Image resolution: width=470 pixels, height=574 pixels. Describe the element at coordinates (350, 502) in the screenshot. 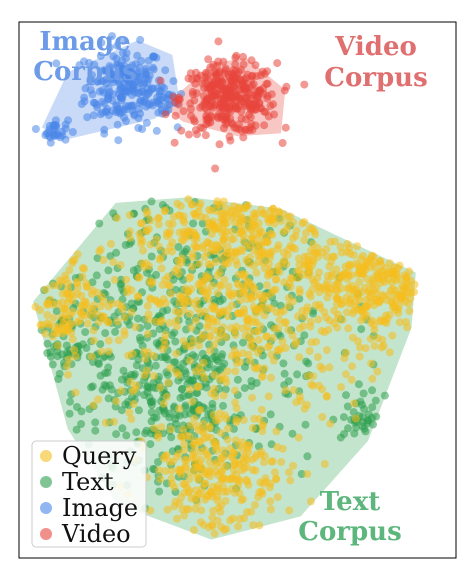

I see `text-corpus-label-line: Text` at that location.